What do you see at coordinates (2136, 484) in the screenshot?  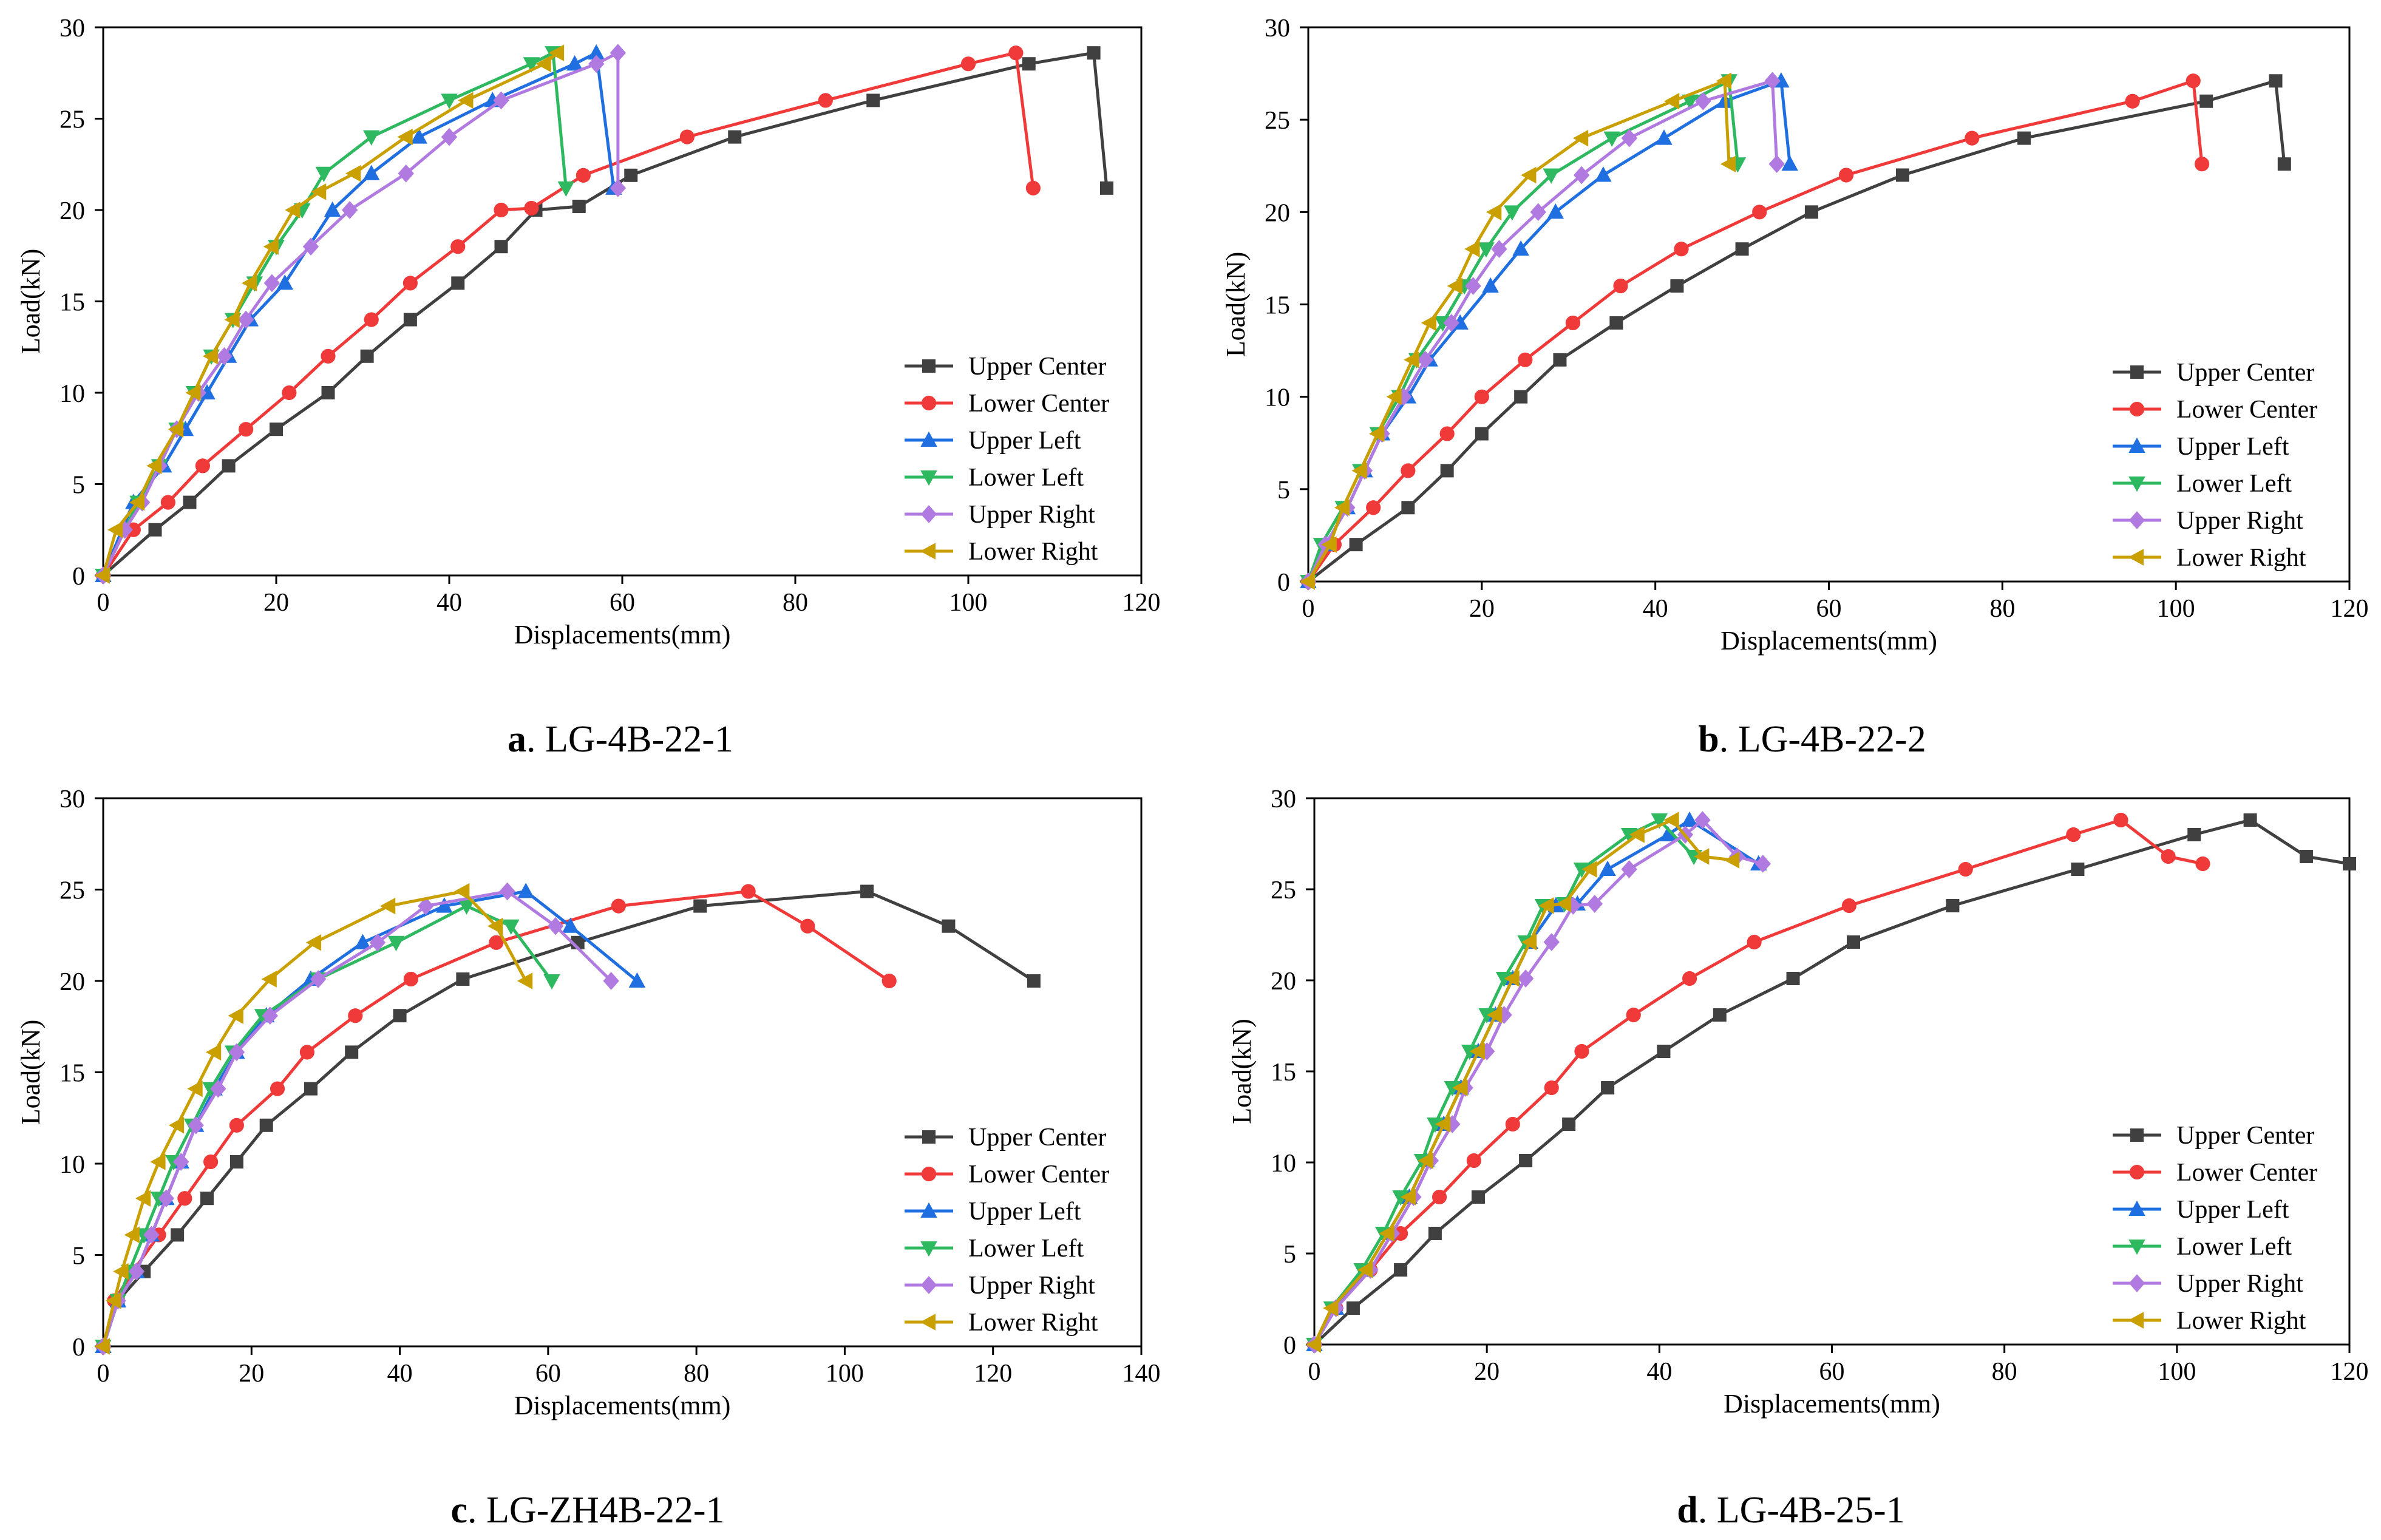 I see `legend-marker-lower-left` at bounding box center [2136, 484].